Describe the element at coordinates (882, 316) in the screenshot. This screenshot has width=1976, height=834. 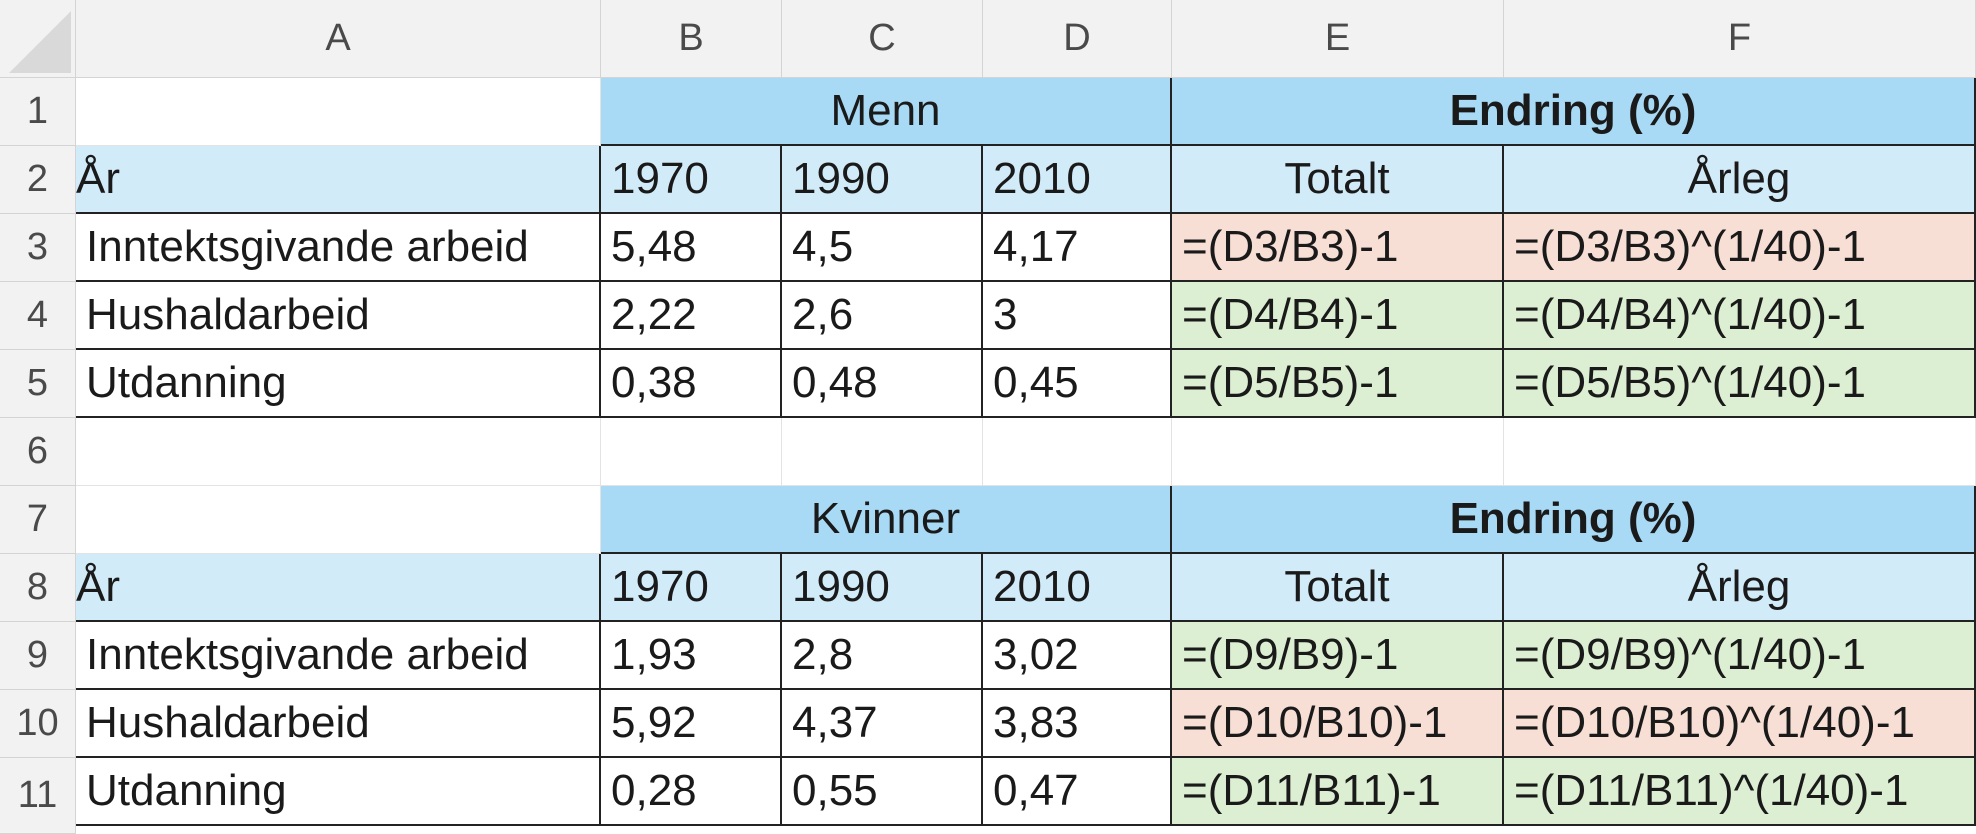
I see `value-cell: 2,6` at that location.